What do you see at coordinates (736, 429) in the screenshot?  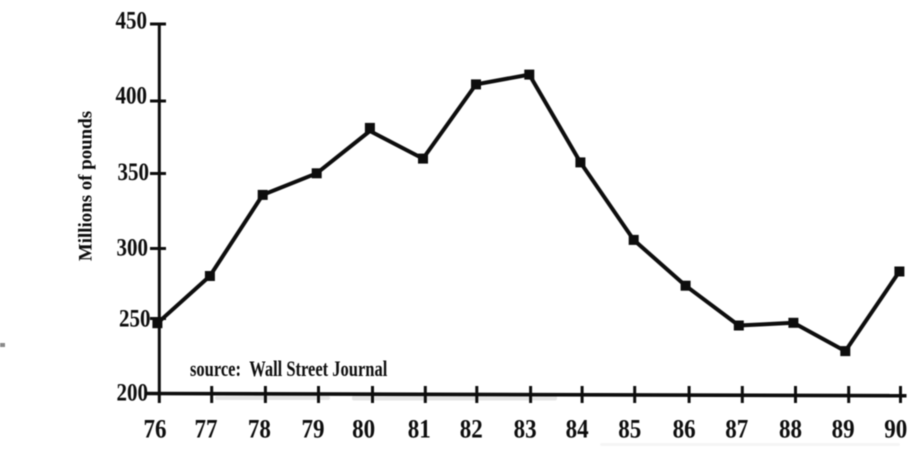 I see `svg-text: 87` at bounding box center [736, 429].